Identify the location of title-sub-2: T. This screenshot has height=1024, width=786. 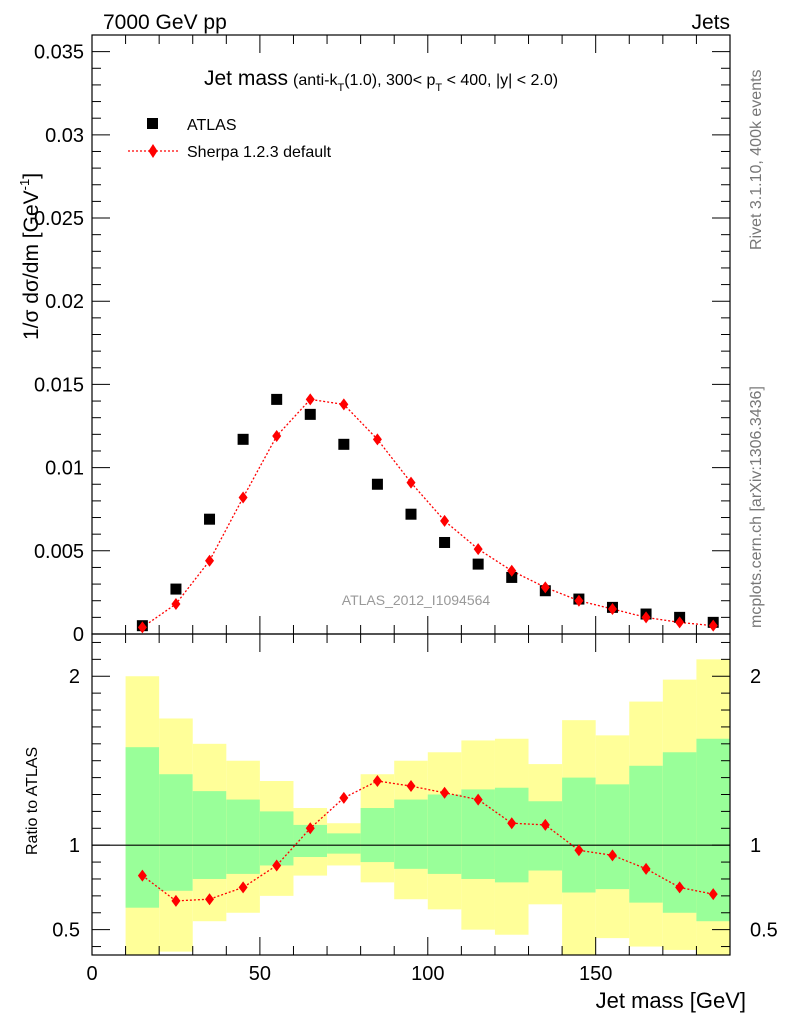
(438, 88).